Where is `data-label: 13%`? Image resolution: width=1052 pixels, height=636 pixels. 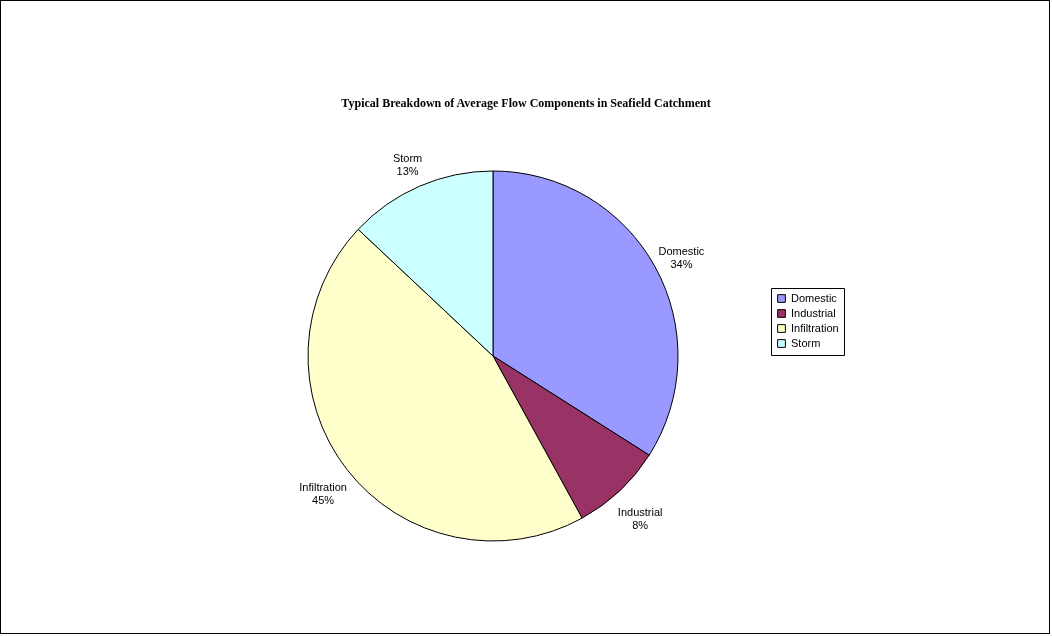 data-label: 13% is located at coordinates (407, 170).